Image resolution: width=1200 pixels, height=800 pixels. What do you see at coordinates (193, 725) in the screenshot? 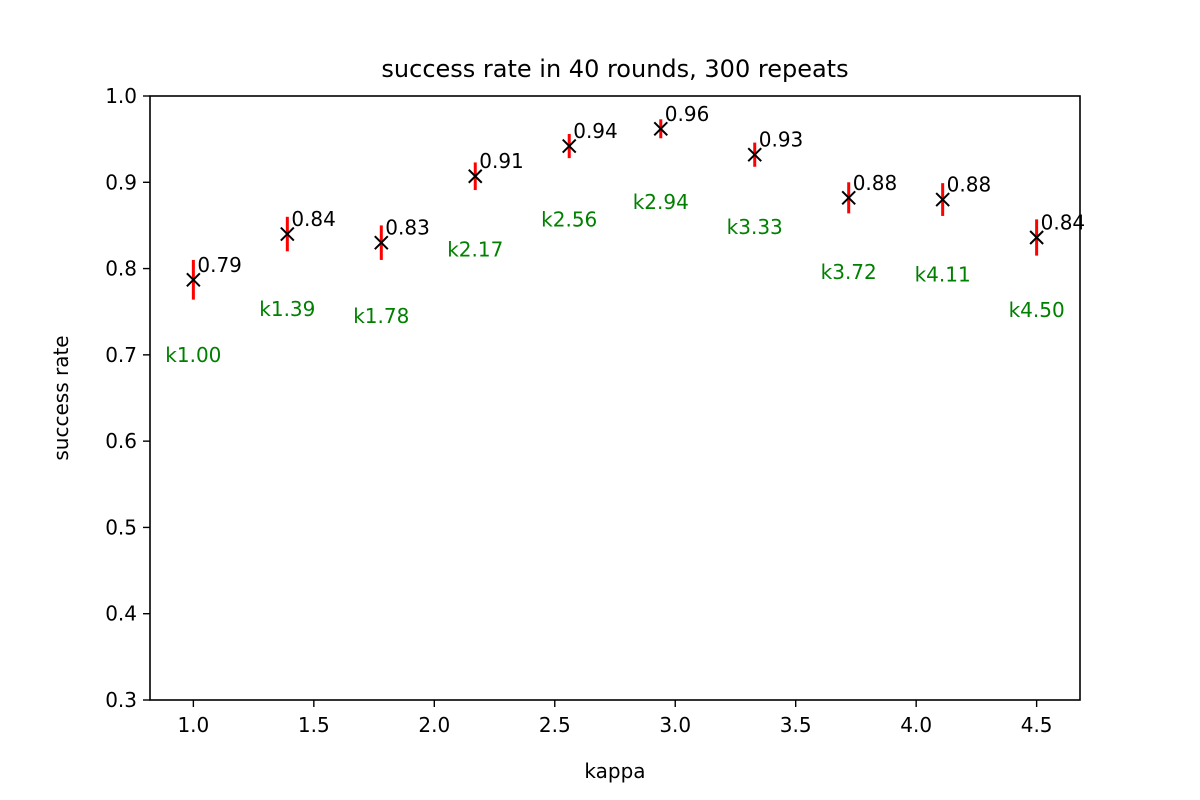
I see `x-tick-label: 1.0` at bounding box center [193, 725].